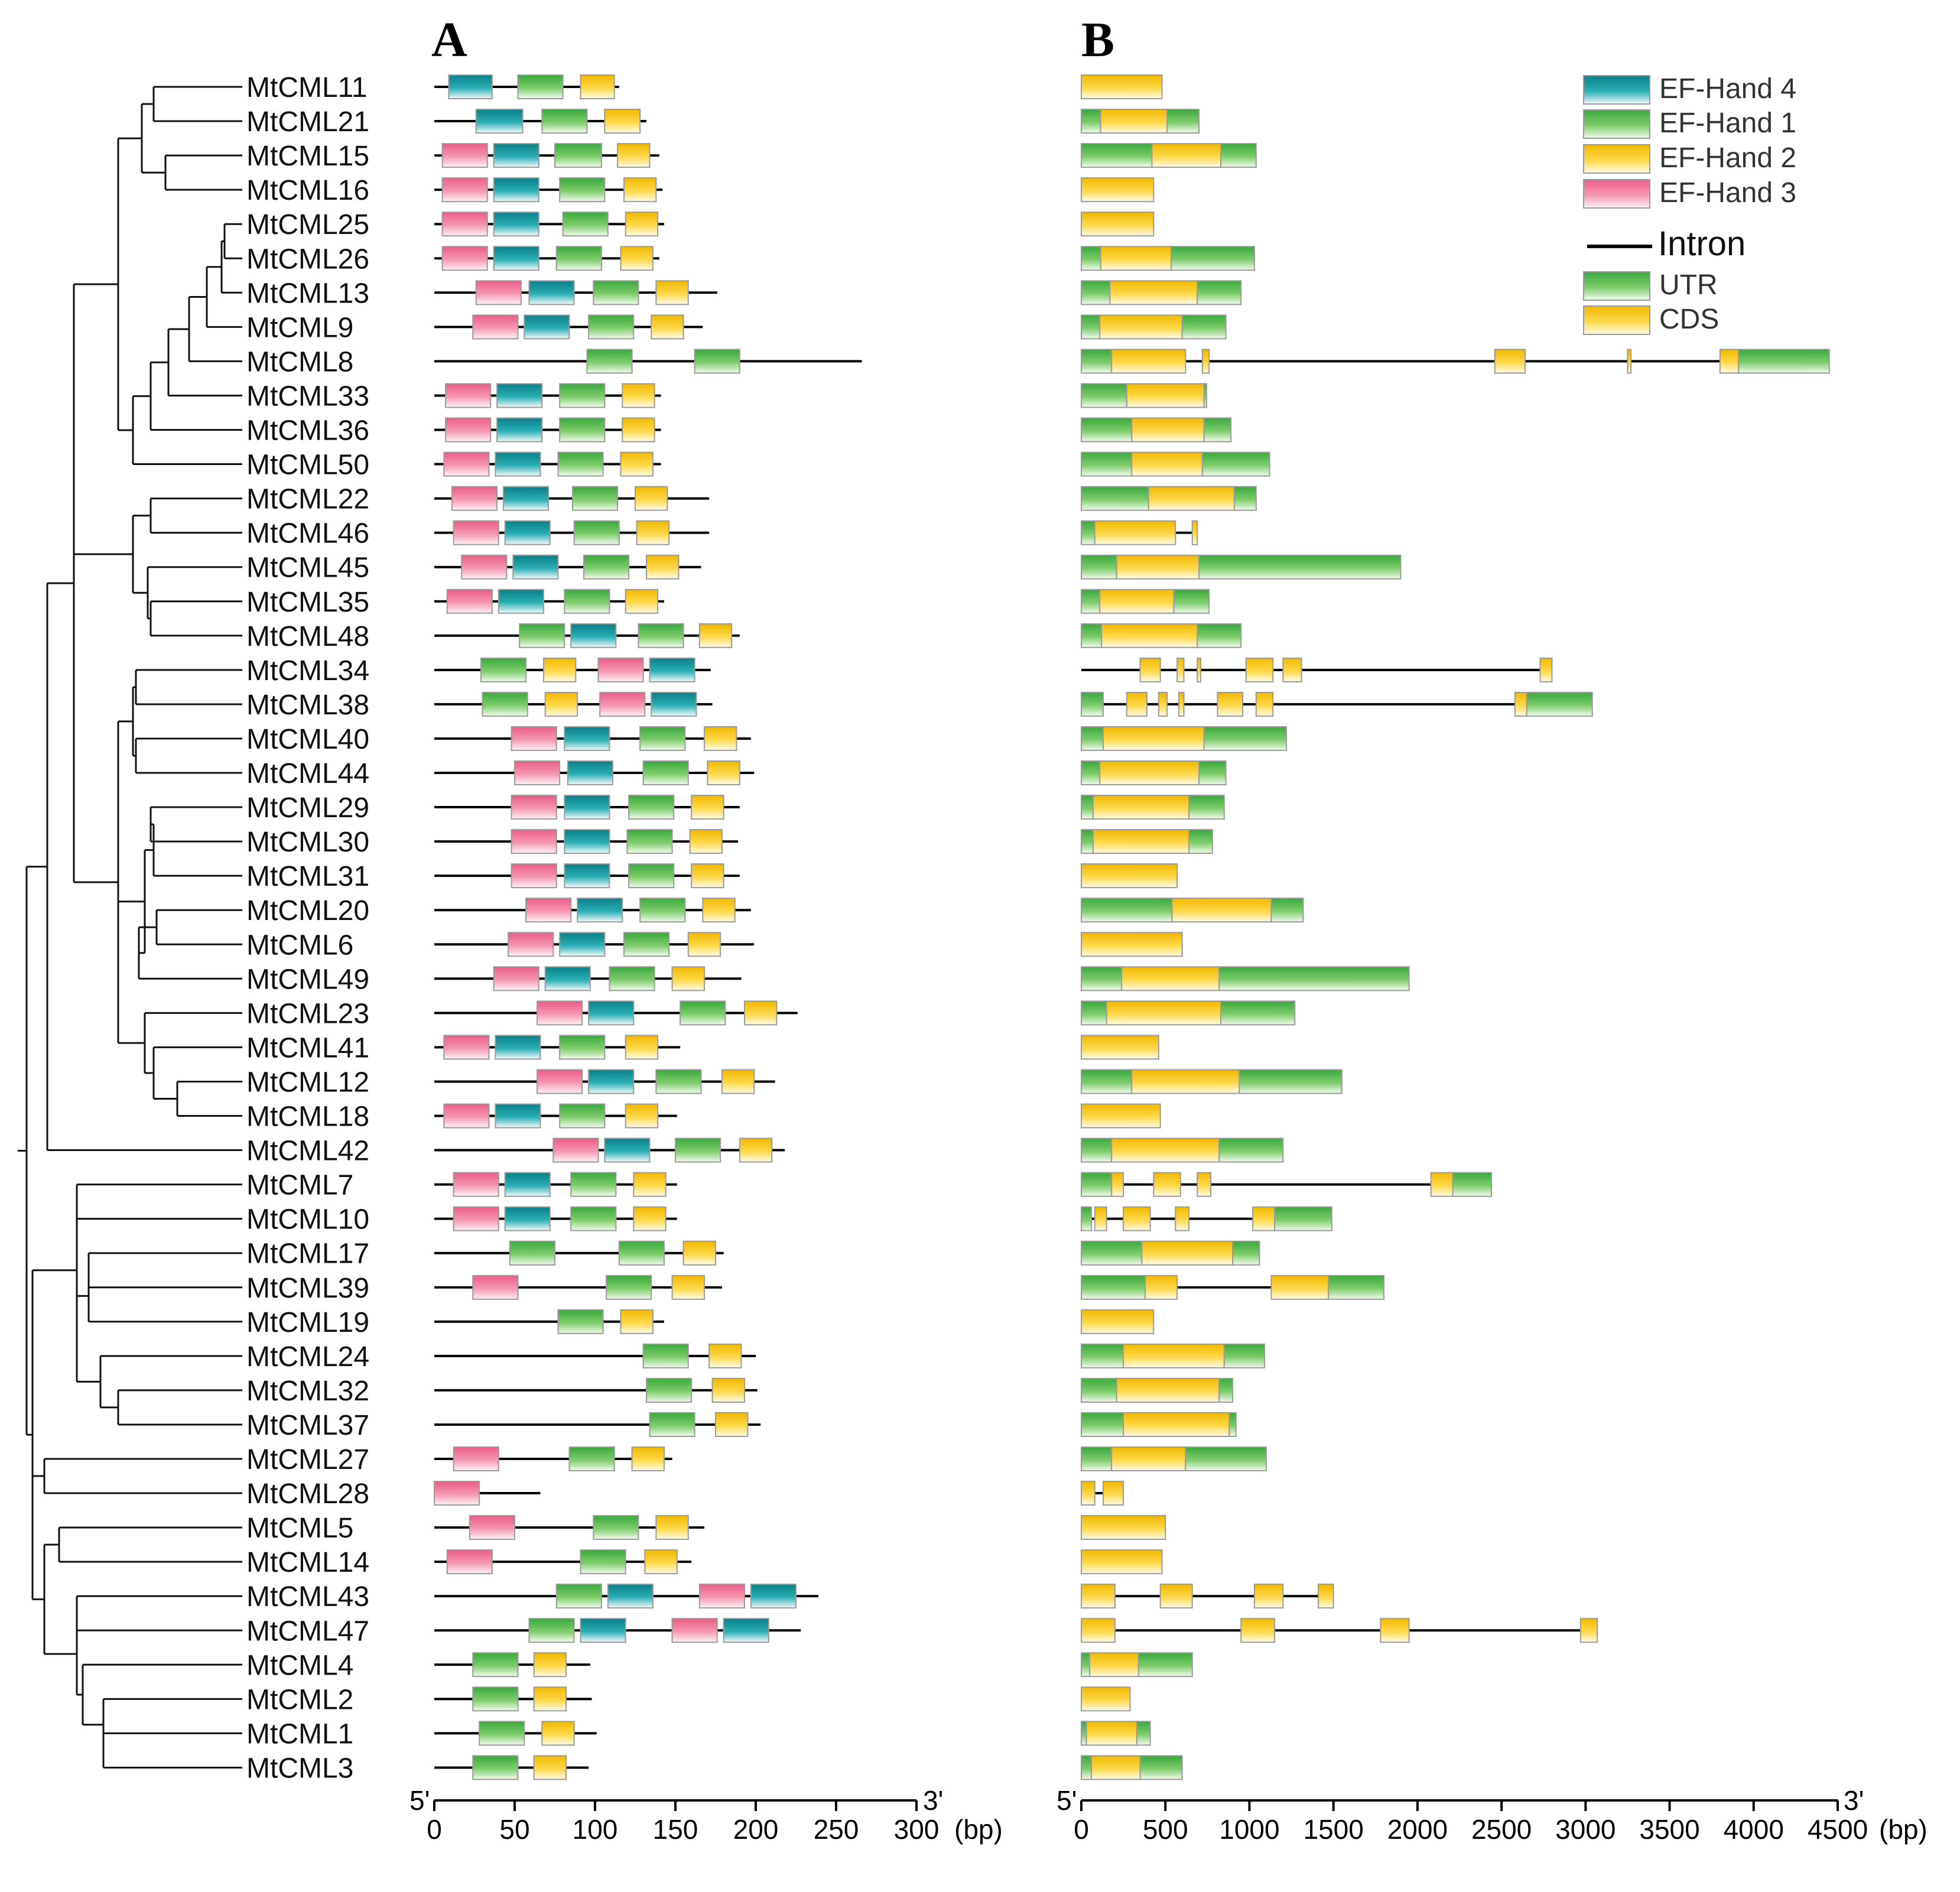 This screenshot has height=1892, width=1960. What do you see at coordinates (1688, 285) in the screenshot?
I see `legend-utr-label: UTR` at bounding box center [1688, 285].